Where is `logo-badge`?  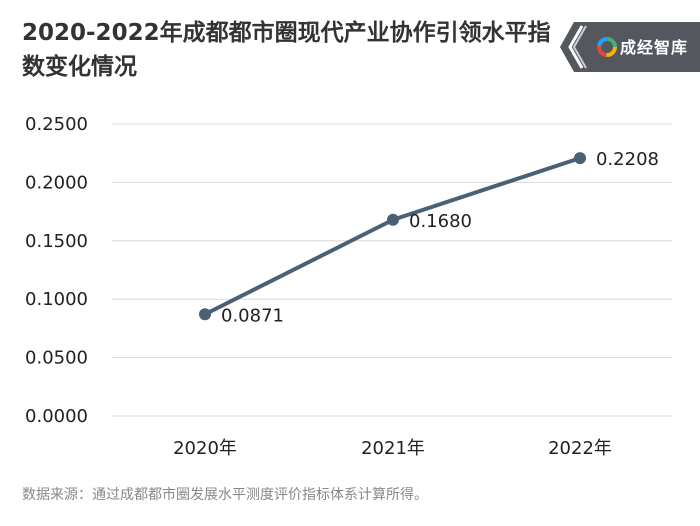 logo-badge is located at coordinates (630, 47).